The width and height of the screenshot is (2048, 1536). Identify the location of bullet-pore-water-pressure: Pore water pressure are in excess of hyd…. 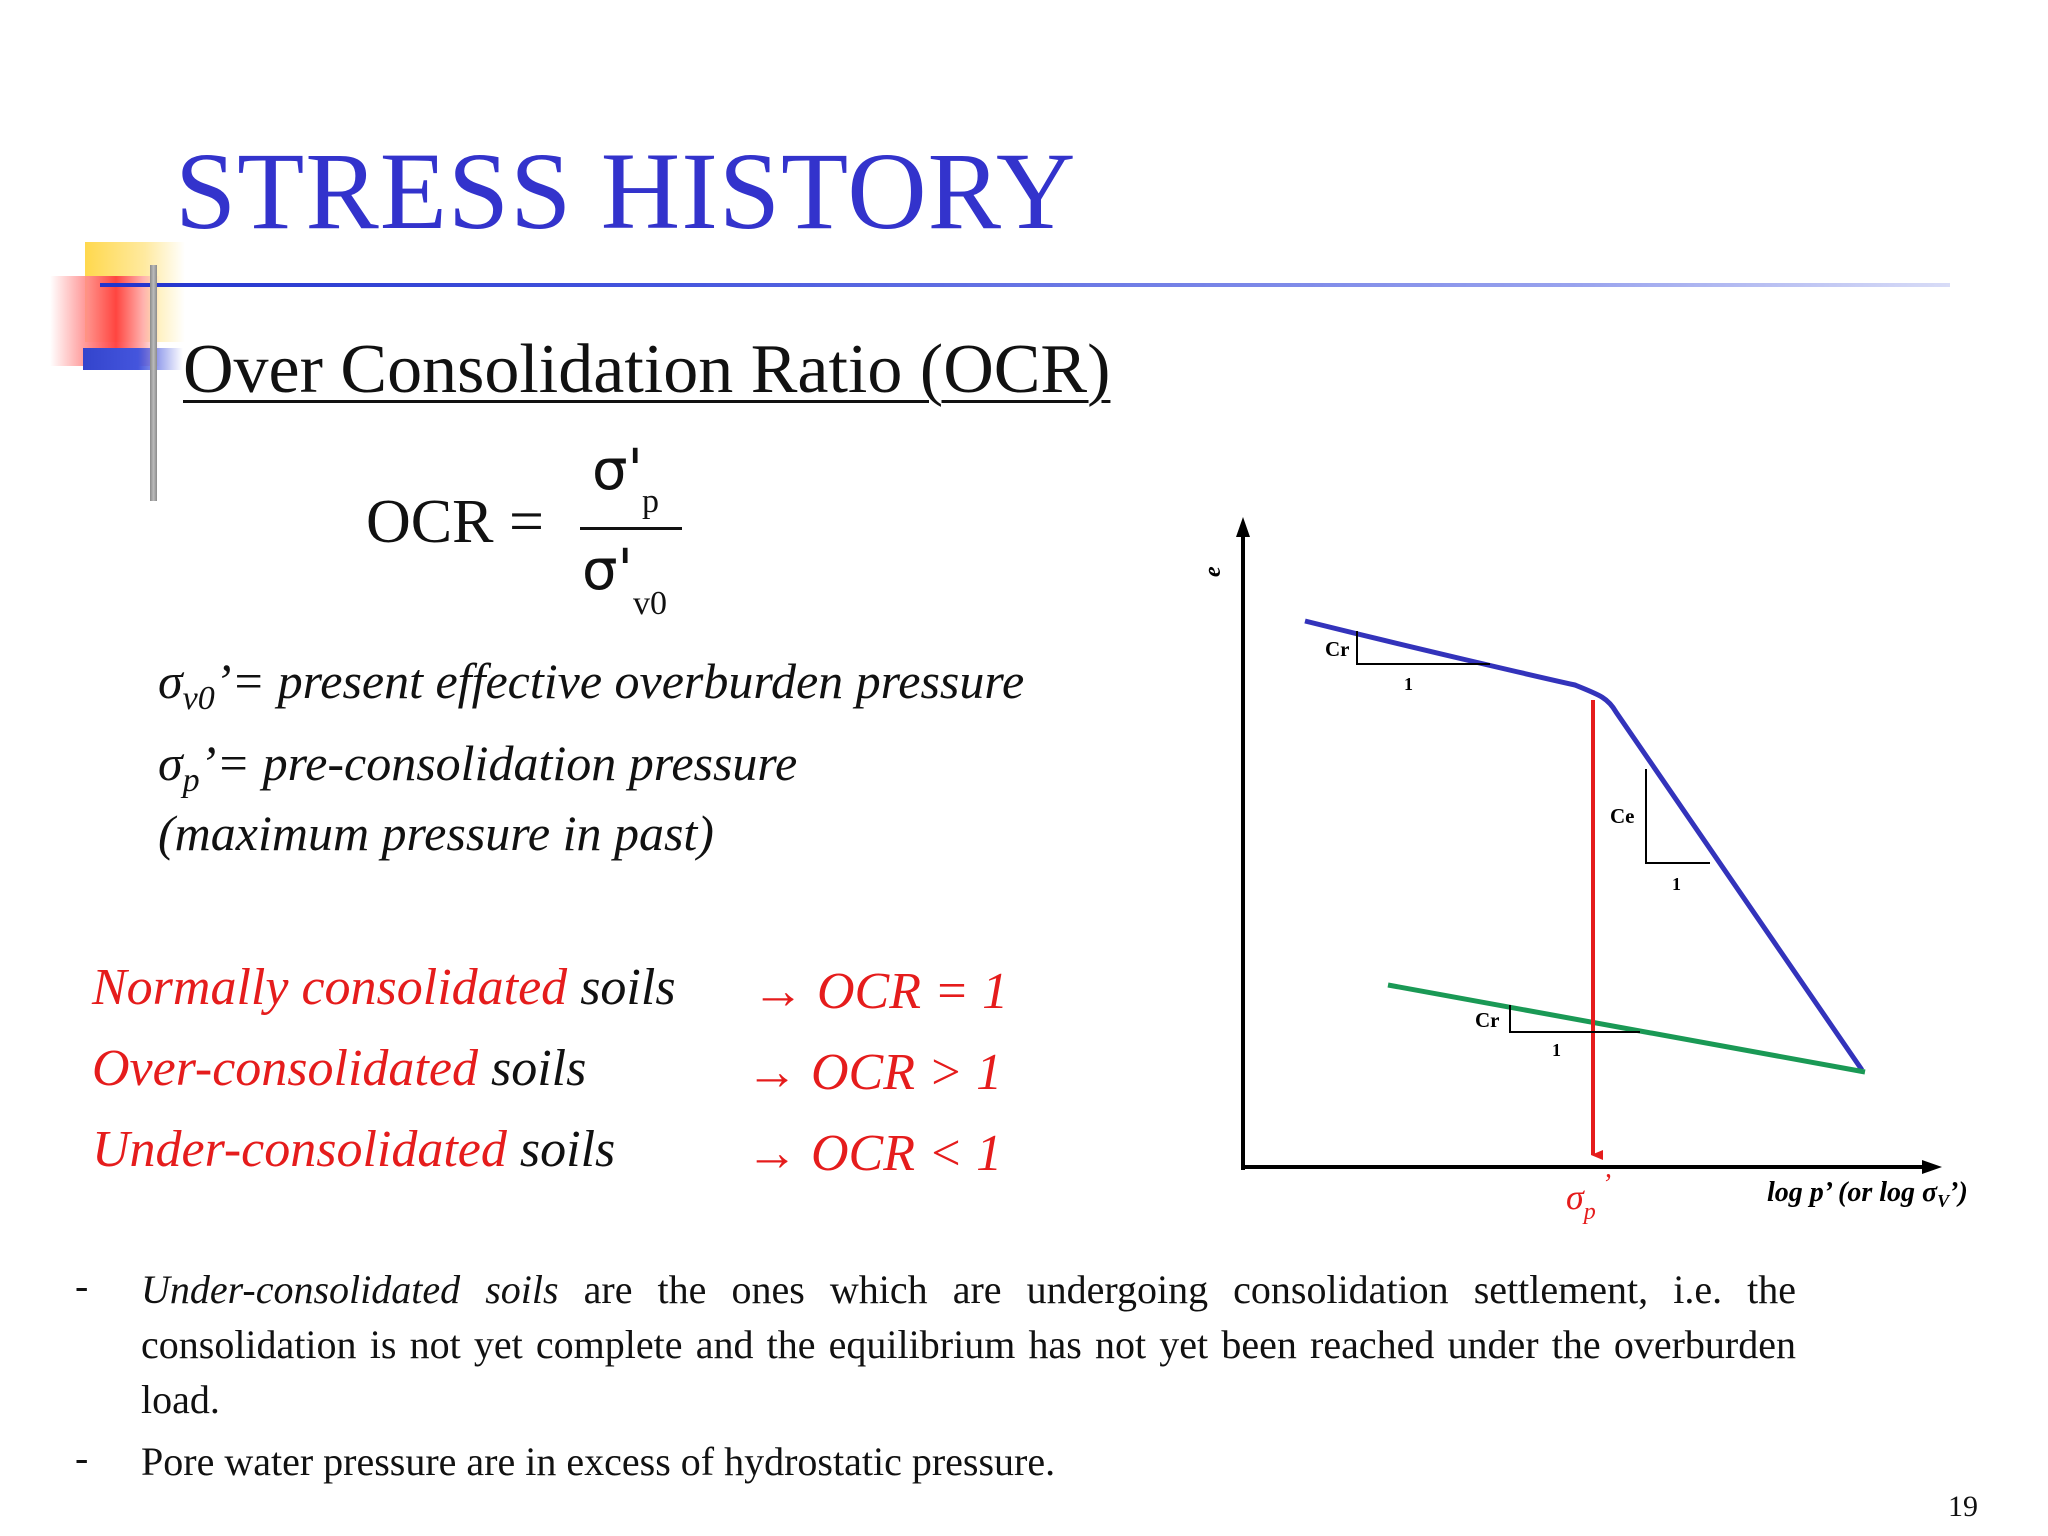
(598, 1461).